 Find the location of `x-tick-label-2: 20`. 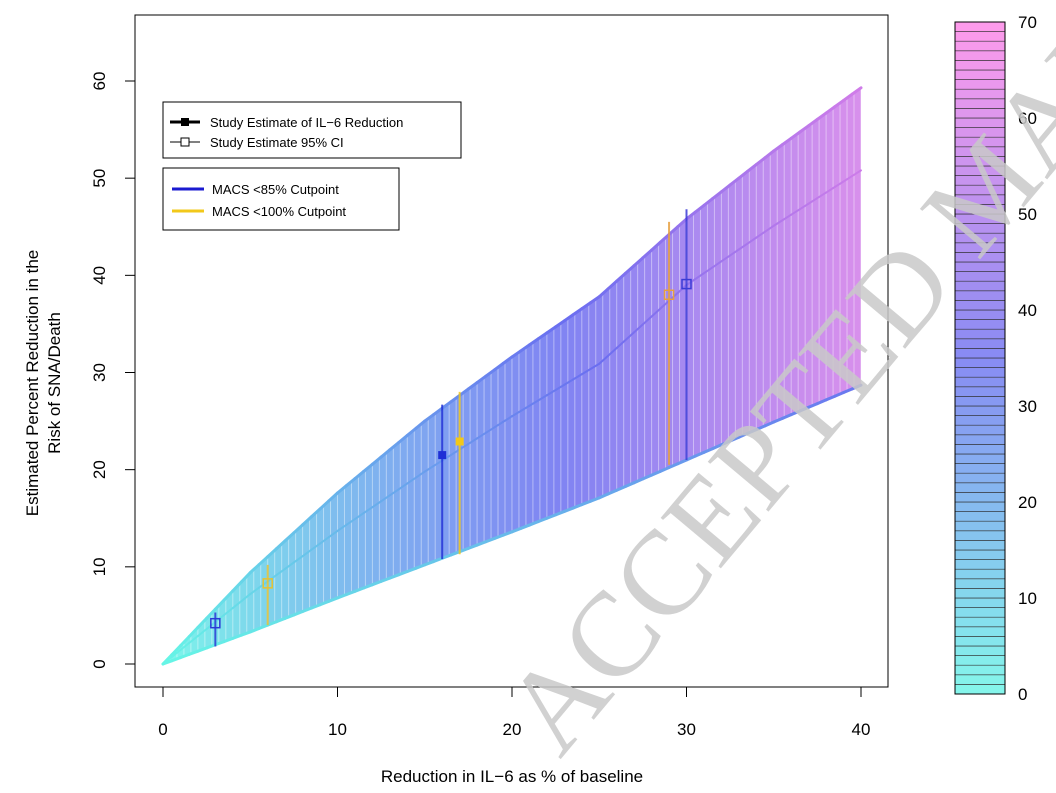

x-tick-label-2: 20 is located at coordinates (512, 729).